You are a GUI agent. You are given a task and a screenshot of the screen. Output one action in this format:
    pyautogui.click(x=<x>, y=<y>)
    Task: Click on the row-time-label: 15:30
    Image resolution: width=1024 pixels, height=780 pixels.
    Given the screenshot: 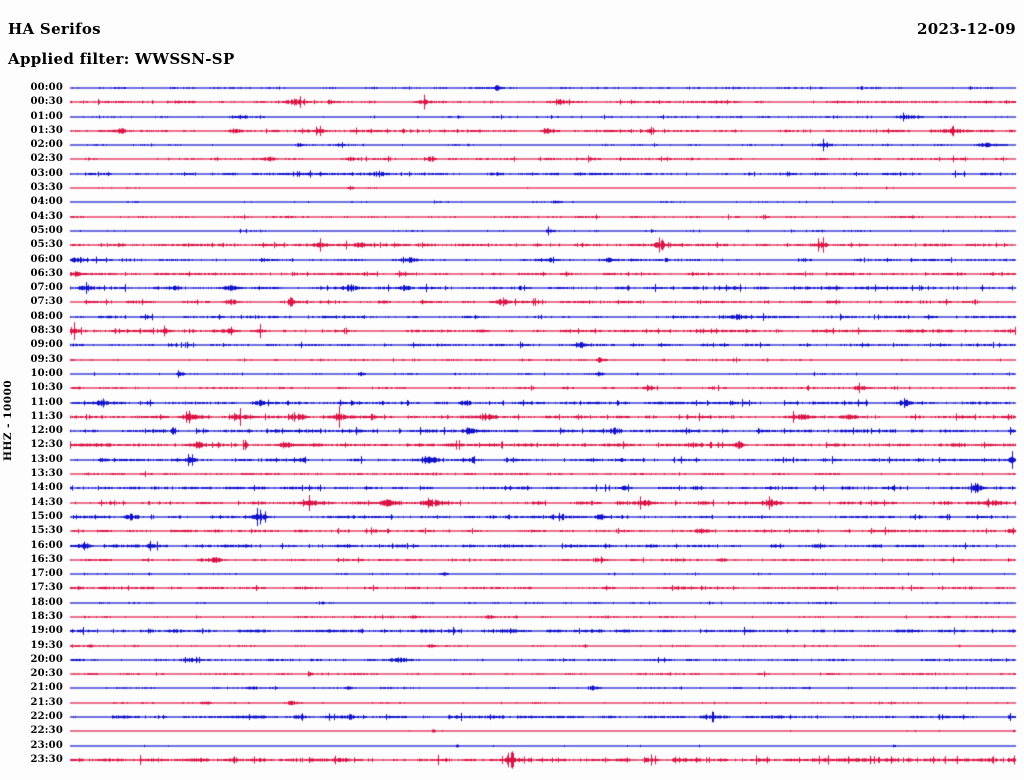 What is the action you would take?
    pyautogui.click(x=46, y=530)
    